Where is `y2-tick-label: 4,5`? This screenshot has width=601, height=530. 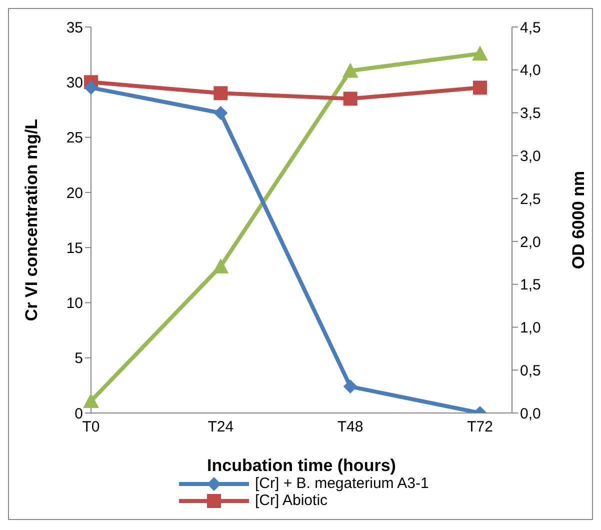
y2-tick-label: 4,5 is located at coordinates (530, 27).